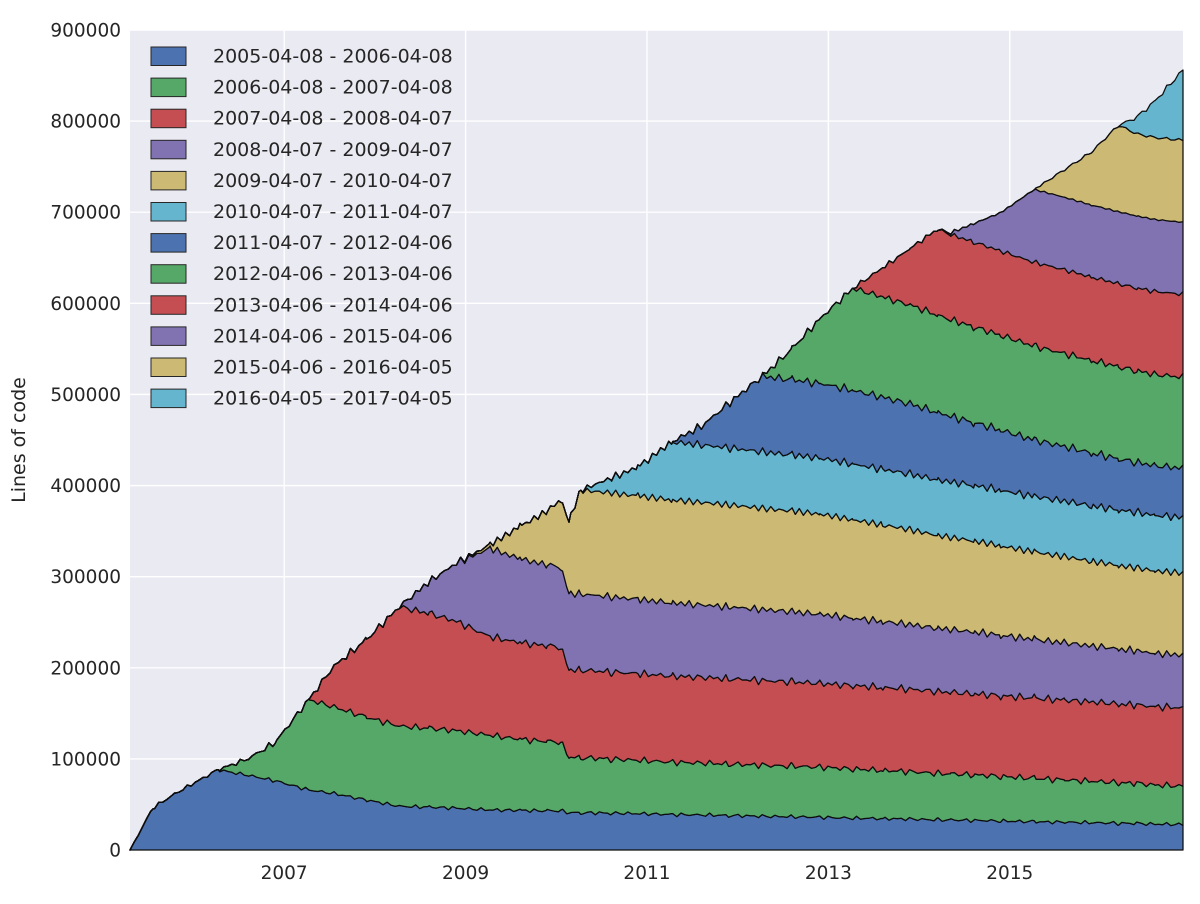 Image resolution: width=1200 pixels, height=904 pixels. I want to click on y-tick-label: 800000, so click(85, 122).